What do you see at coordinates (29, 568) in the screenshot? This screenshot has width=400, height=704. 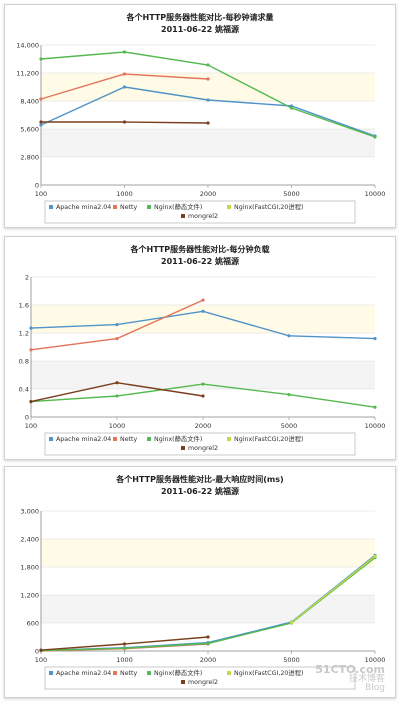 I see `y-tick-label: 1,800` at bounding box center [29, 568].